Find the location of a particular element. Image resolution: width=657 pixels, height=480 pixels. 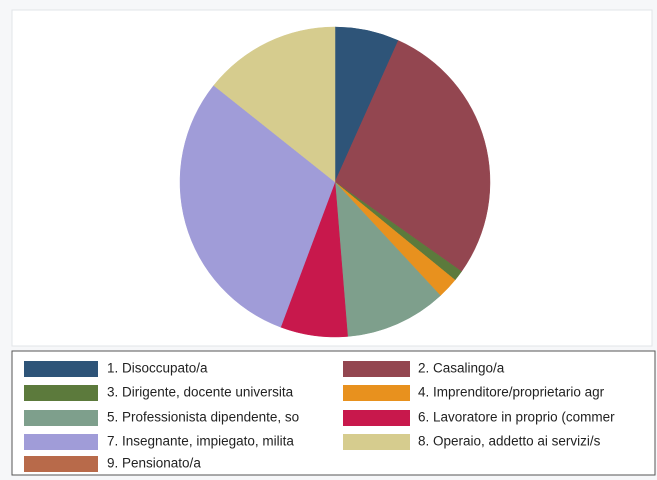

legend-label: 5. Professionista dipendente, so is located at coordinates (203, 417).